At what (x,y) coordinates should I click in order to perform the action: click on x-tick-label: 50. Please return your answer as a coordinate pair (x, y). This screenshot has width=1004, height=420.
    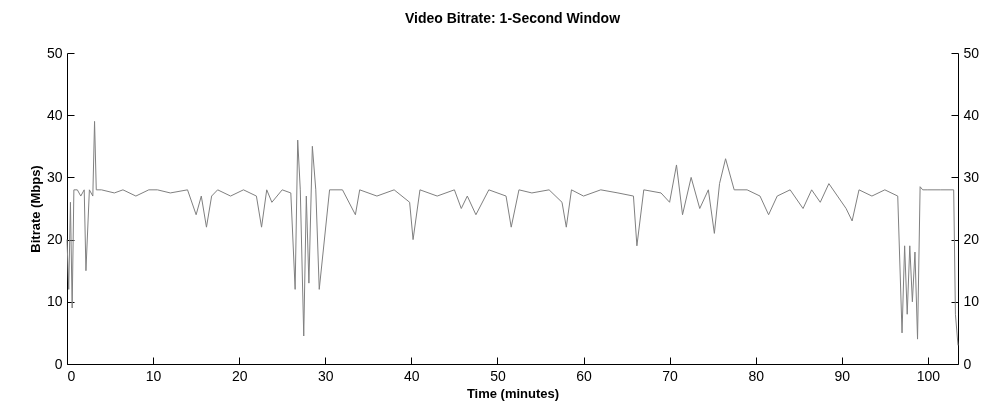
    Looking at the image, I should click on (498, 375).